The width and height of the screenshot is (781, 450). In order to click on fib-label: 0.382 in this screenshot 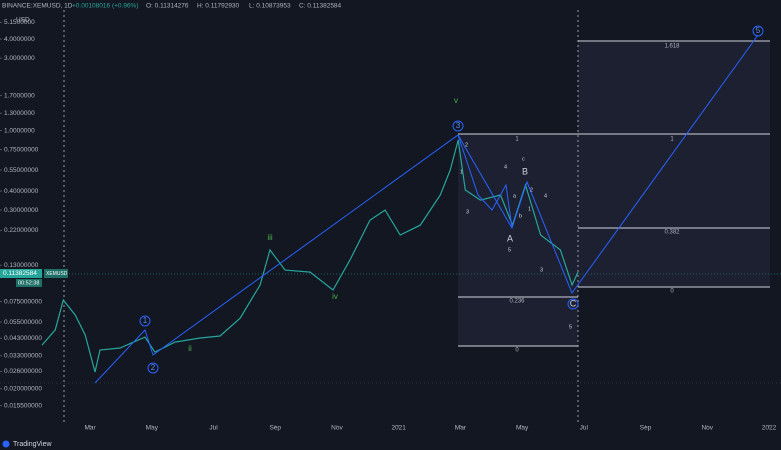, I will do `click(672, 233)`.